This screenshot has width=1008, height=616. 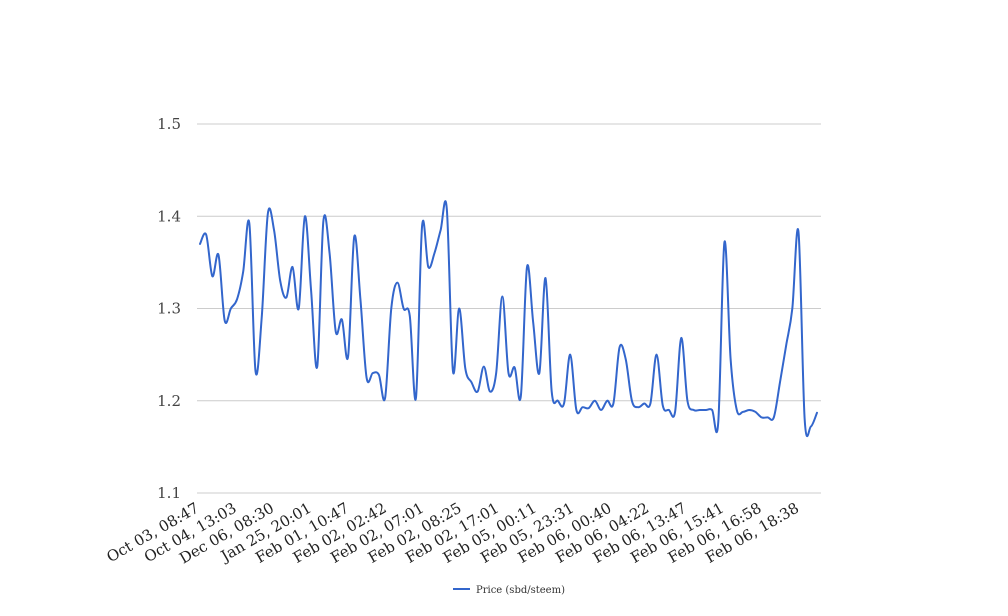 What do you see at coordinates (169, 401) in the screenshot?
I see `y-tick-label: 1.2` at bounding box center [169, 401].